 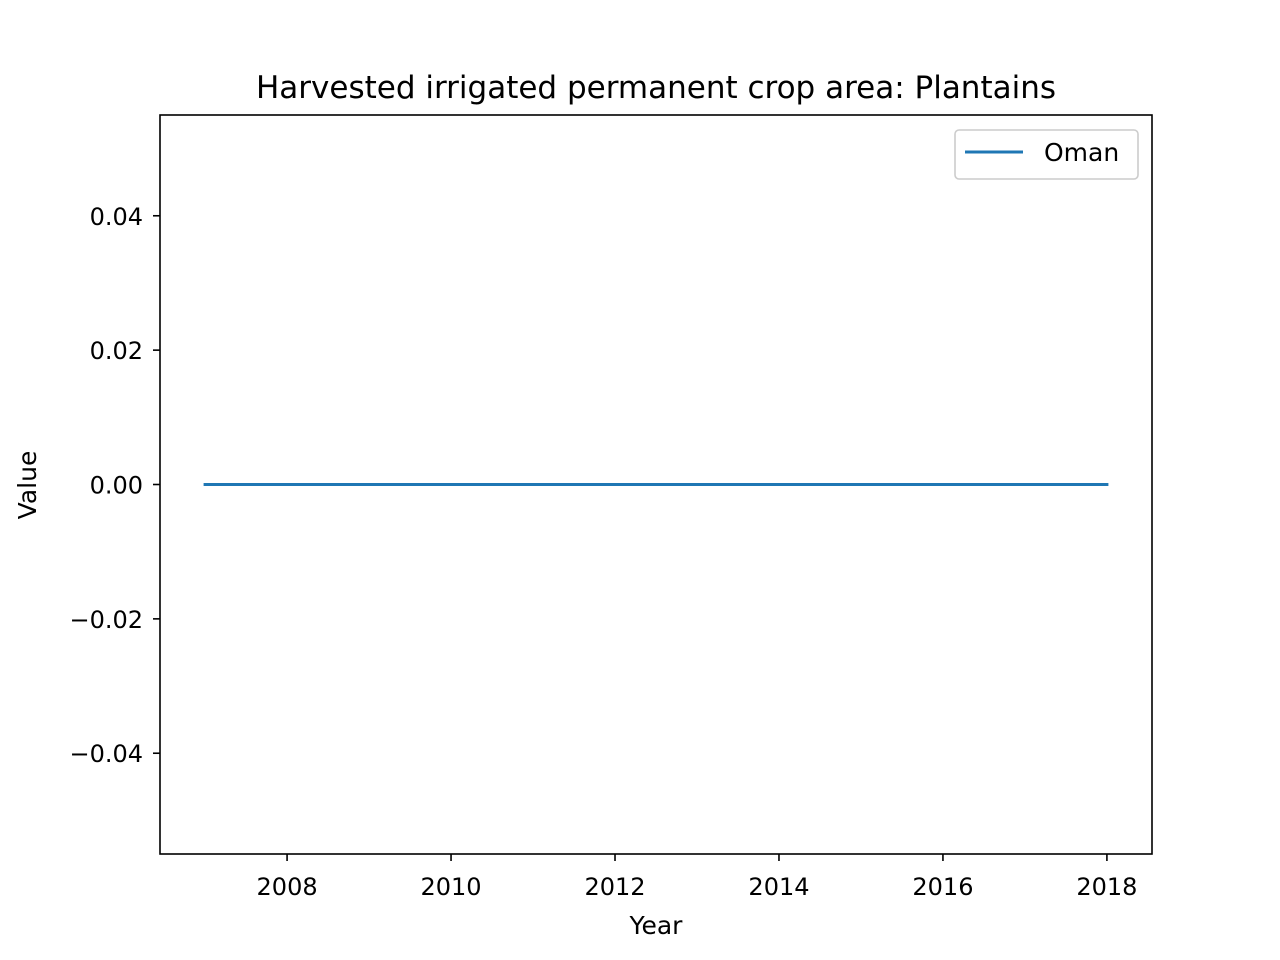 I want to click on y-tick-label: 0.02, so click(x=116, y=351).